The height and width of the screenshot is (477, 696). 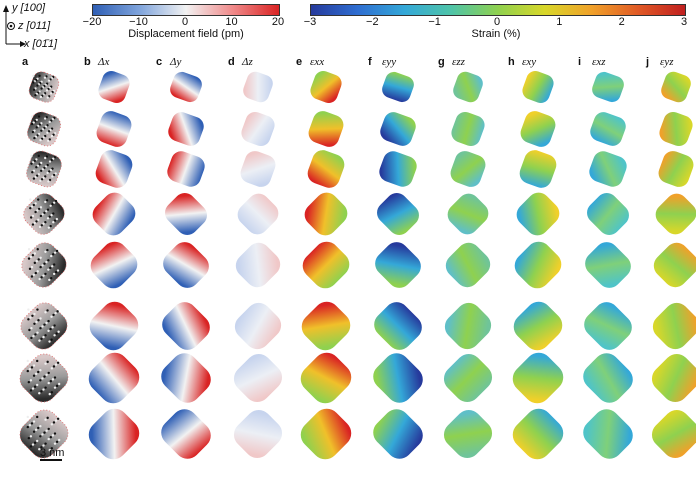 I want to click on map-row6-col-j, so click(x=674, y=326).